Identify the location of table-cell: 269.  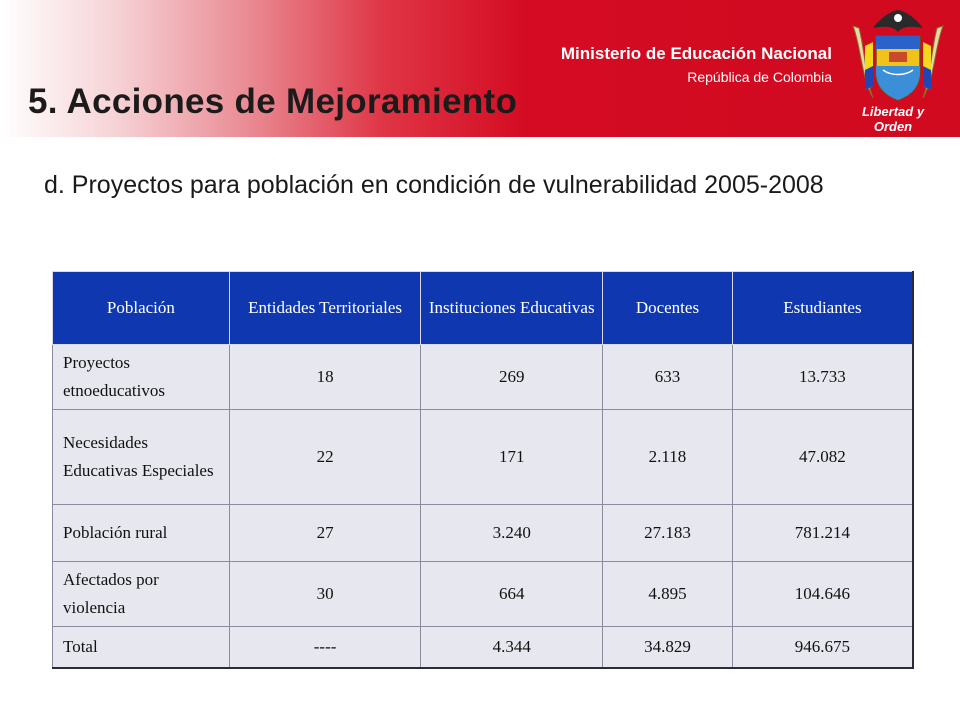
(512, 377).